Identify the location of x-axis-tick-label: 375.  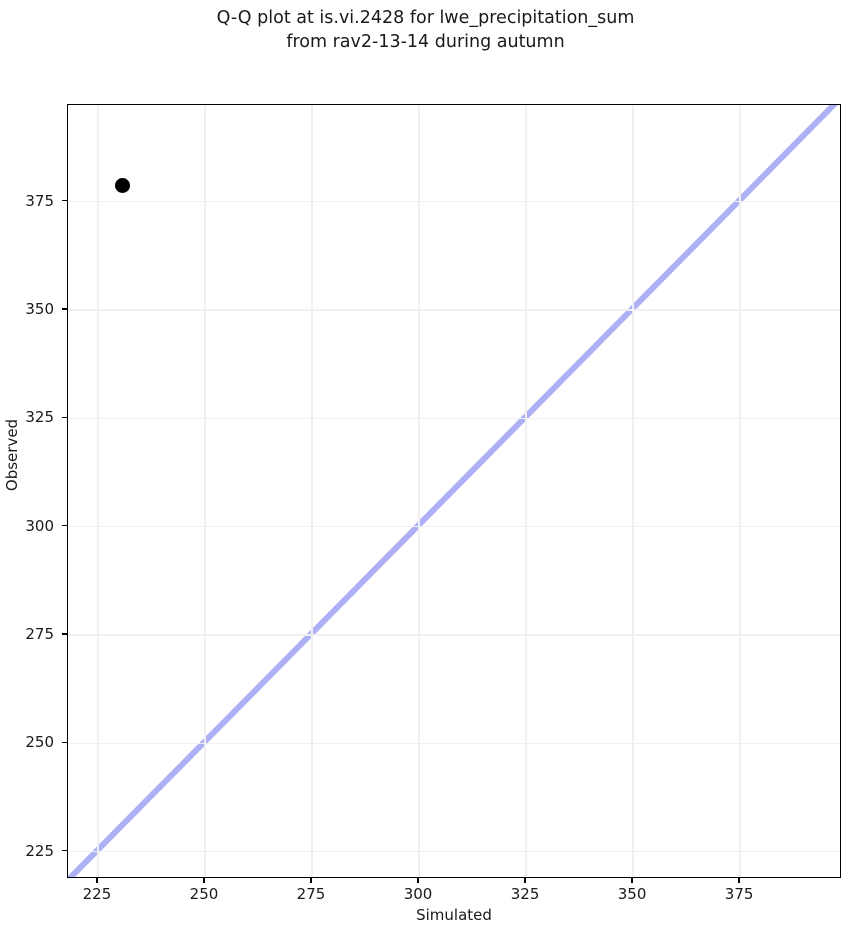
(739, 894).